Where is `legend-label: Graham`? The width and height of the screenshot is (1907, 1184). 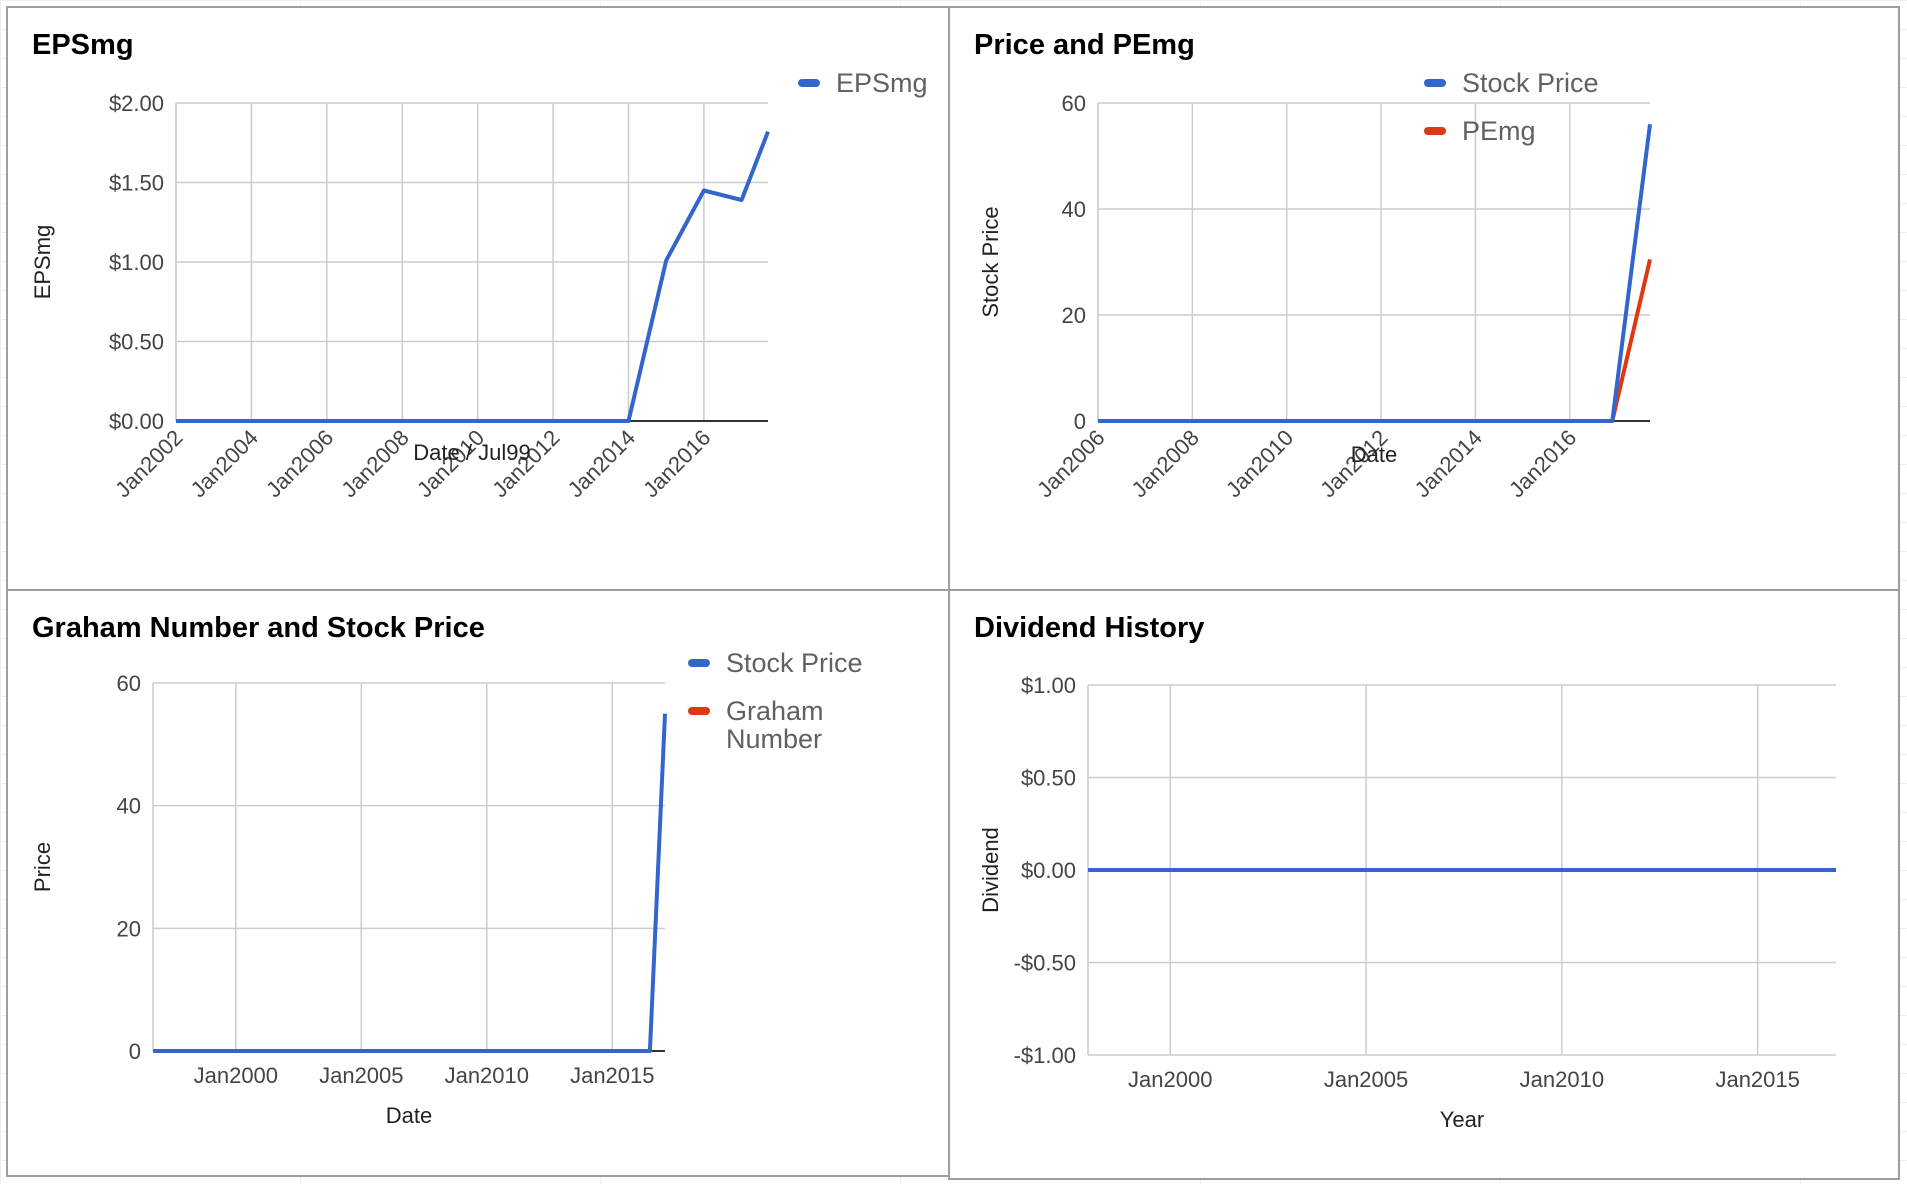
legend-label: Graham is located at coordinates (775, 711).